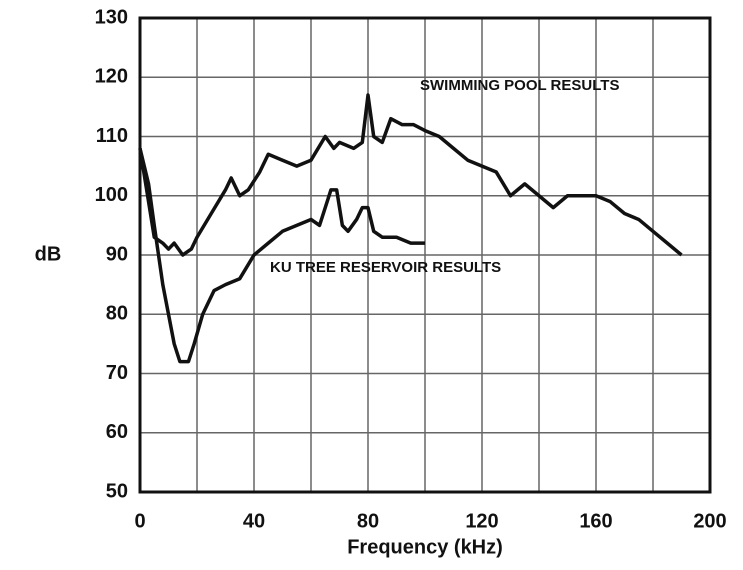 This screenshot has height=570, width=743. Describe the element at coordinates (48, 254) in the screenshot. I see `y-axis-label: dB` at that location.